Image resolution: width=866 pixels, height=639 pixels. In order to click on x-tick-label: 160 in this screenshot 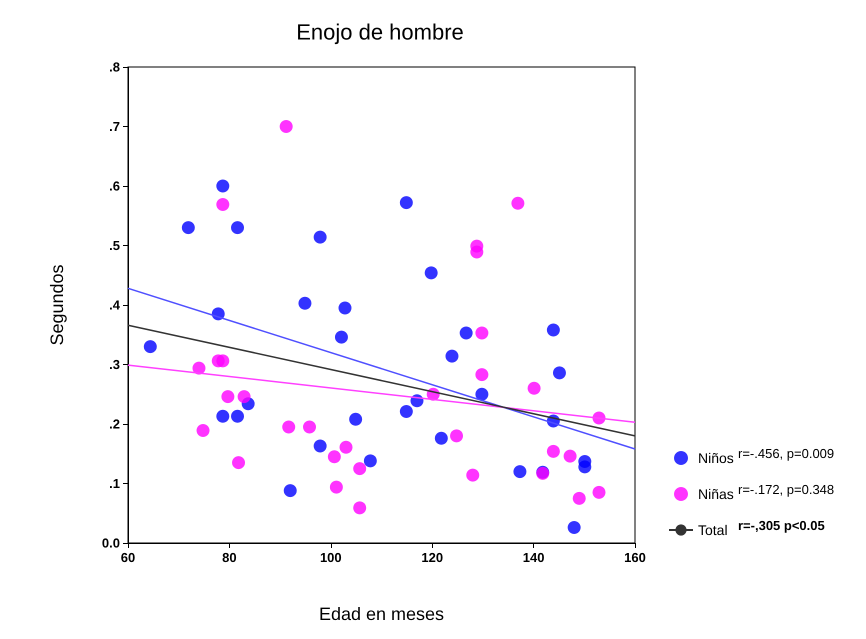, I will do `click(635, 557)`.